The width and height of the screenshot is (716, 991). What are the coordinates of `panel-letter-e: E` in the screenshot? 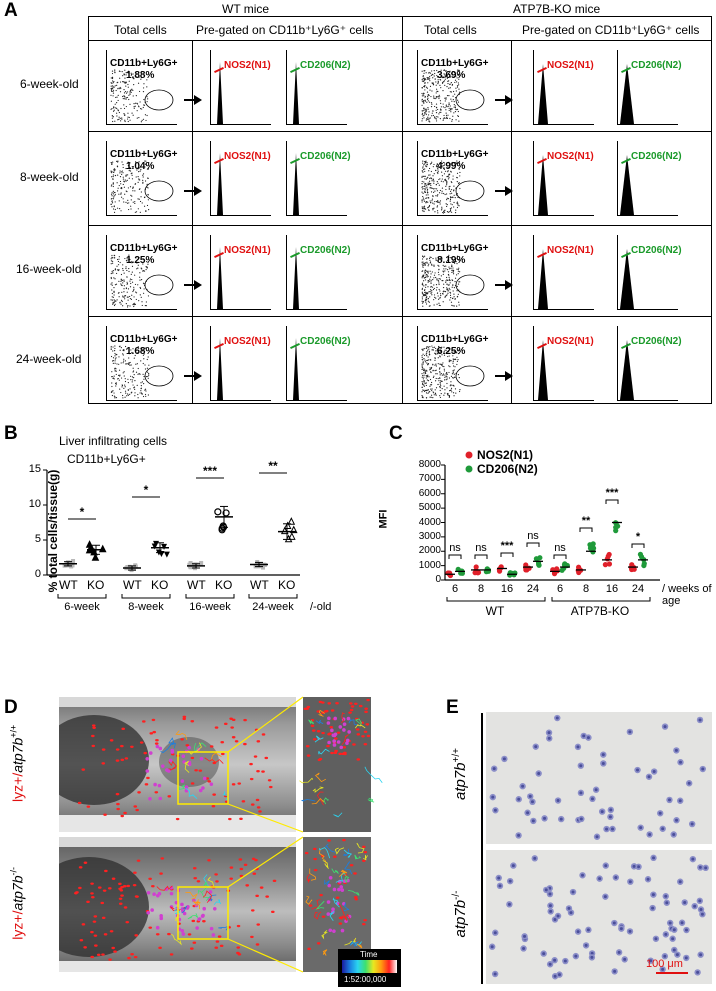 It's located at (452, 707).